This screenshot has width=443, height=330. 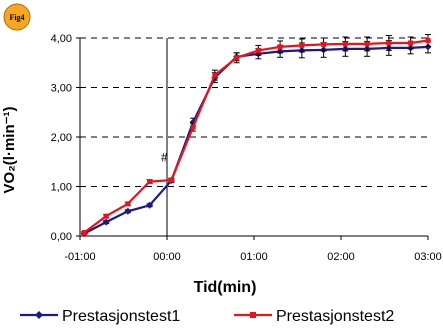 I want to click on x-tick-labels: -01:00 00:00 01:00 02:00 03:00, so click(x=252, y=257).